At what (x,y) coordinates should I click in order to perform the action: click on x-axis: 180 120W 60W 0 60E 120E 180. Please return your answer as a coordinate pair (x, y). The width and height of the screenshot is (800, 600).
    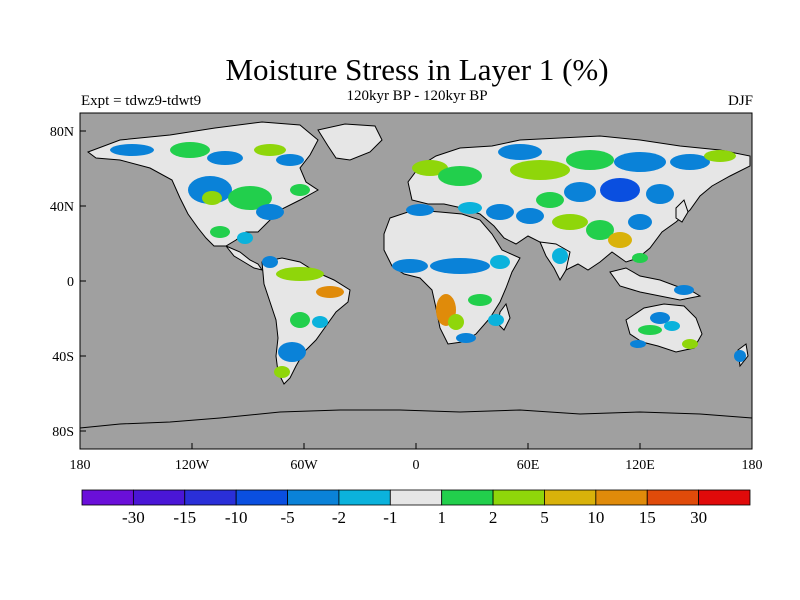
    Looking at the image, I should click on (416, 458).